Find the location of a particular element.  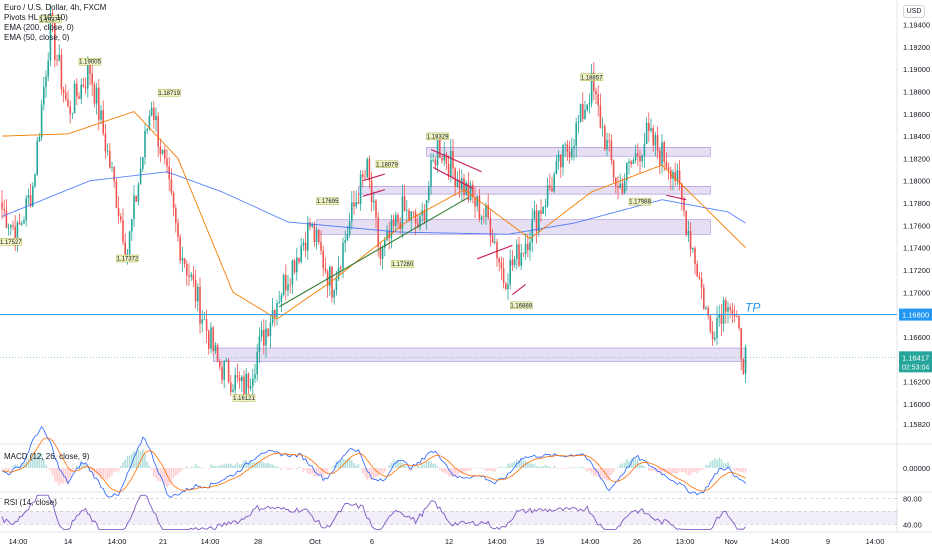

price-tick-label: 1.17200 is located at coordinates (916, 270).